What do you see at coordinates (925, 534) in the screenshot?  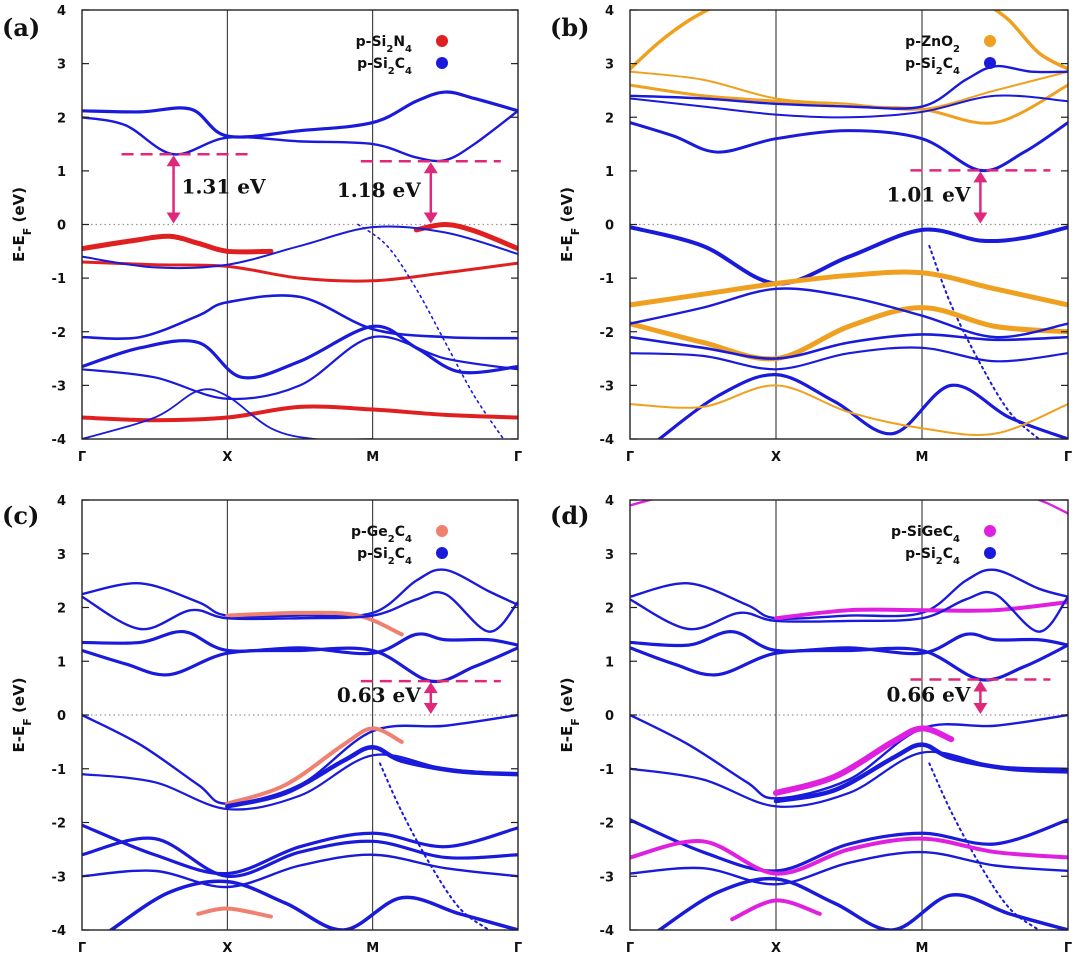 I see `legend-label: p-SiGeC4` at bounding box center [925, 534].